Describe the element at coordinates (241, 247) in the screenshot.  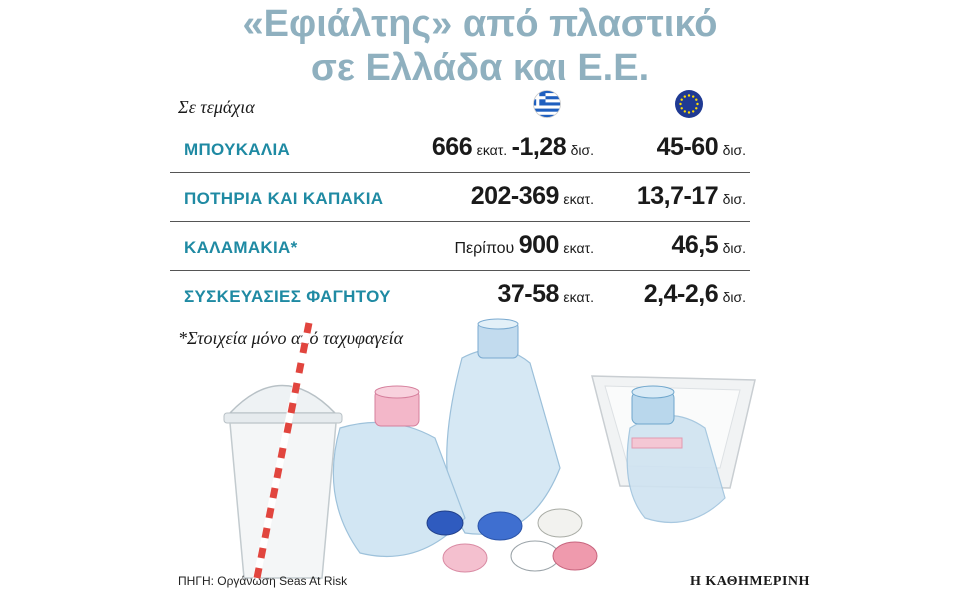
I see `row-label: ΚΑΛΑΜΑΚΙΑ*` at that location.